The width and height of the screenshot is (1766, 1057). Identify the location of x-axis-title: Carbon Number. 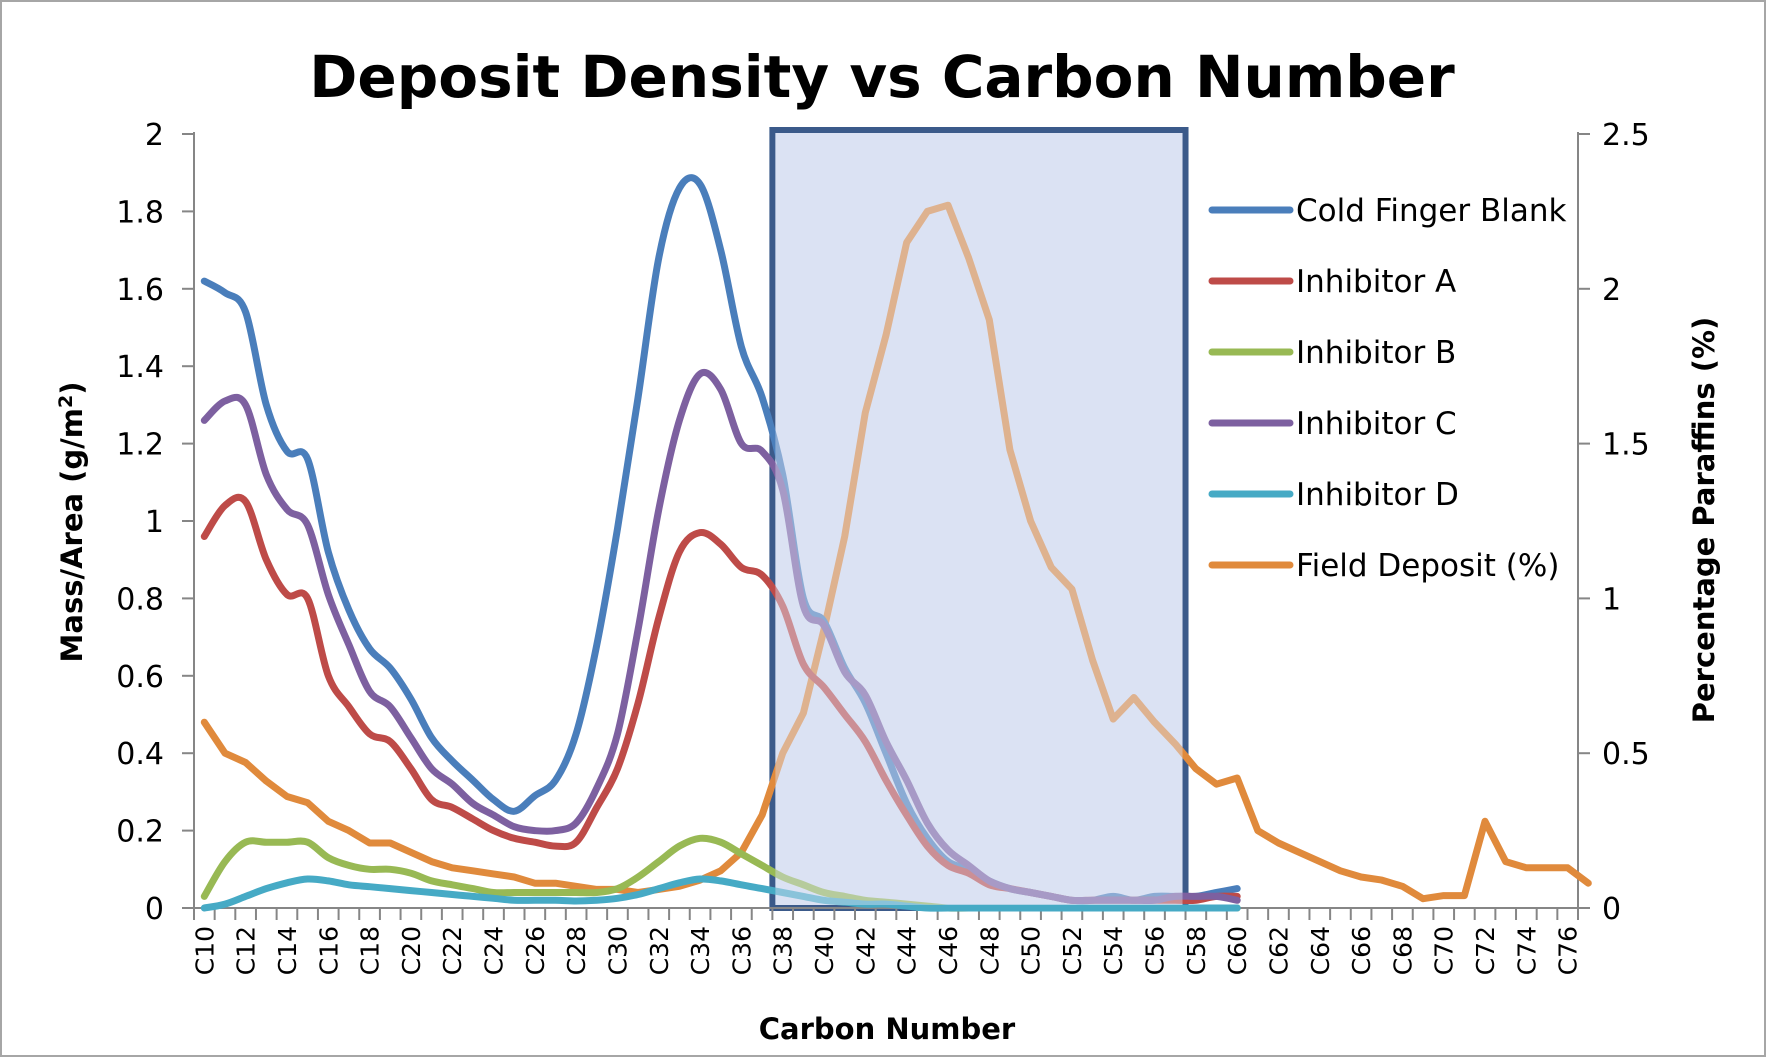
(887, 1029).